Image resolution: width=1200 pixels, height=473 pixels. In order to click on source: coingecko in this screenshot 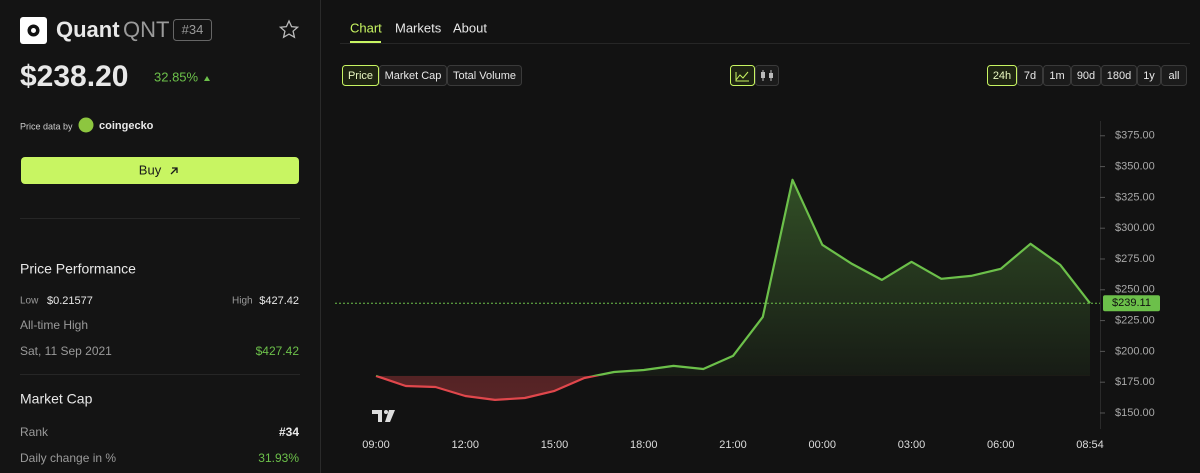, I will do `click(126, 126)`.